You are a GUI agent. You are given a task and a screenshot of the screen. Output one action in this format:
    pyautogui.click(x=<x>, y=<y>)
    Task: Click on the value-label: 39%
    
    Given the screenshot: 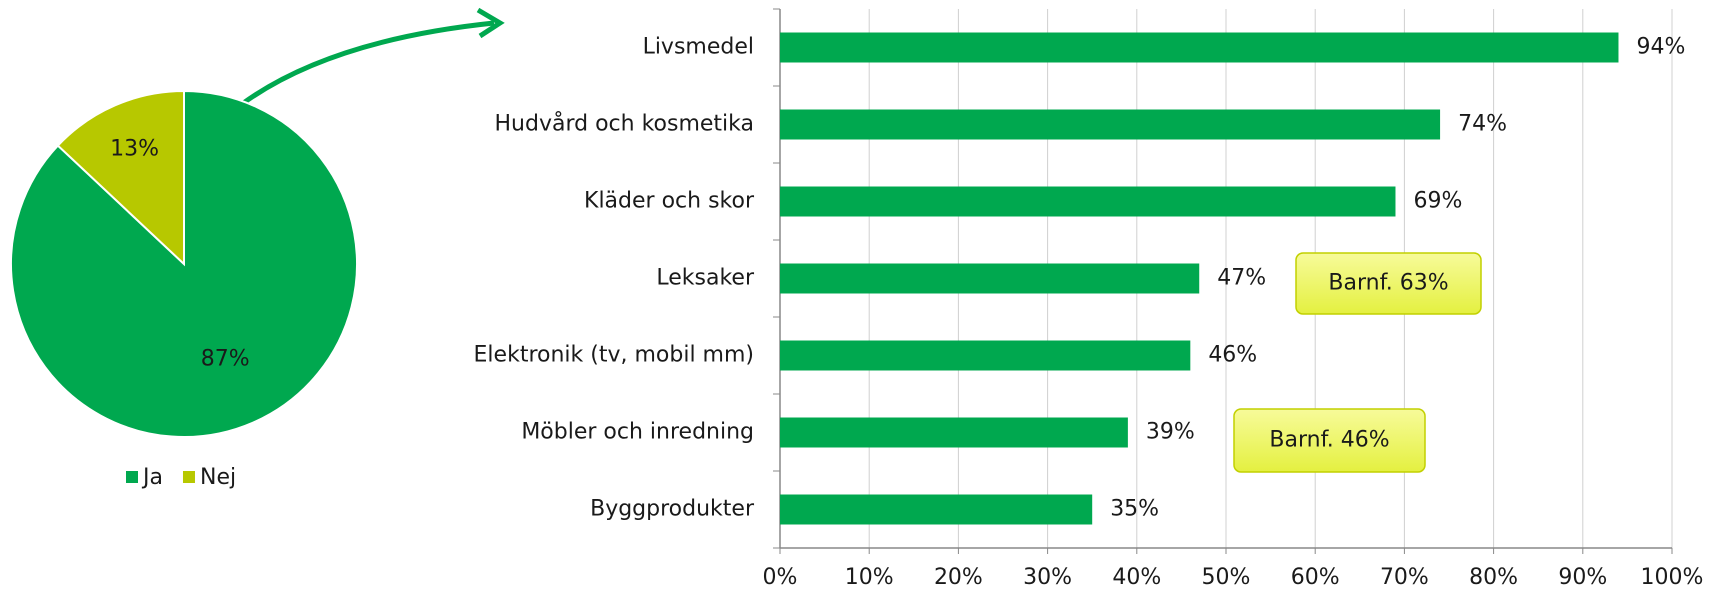 What is the action you would take?
    pyautogui.click(x=1170, y=432)
    